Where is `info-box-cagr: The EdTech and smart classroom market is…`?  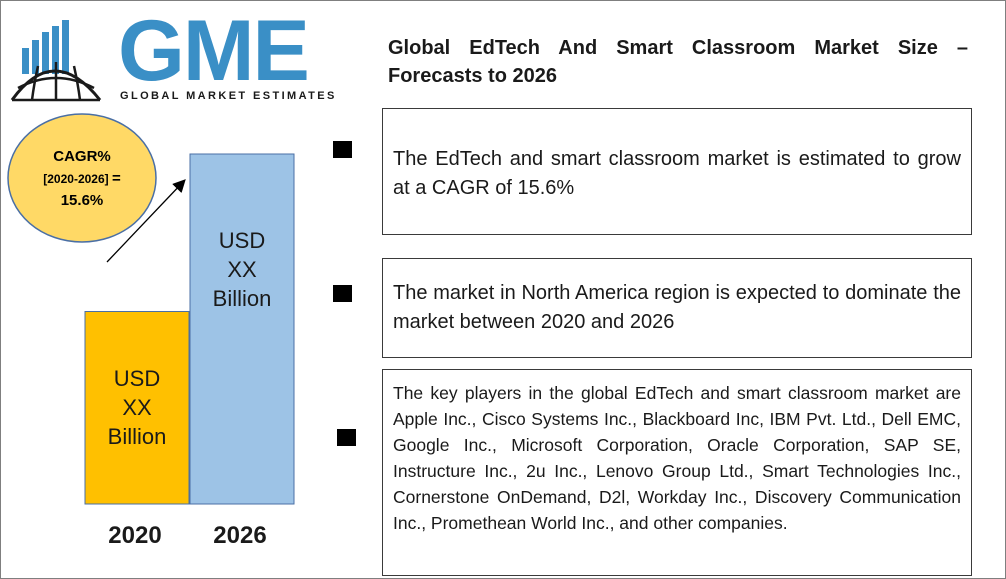
info-box-cagr: The EdTech and smart classroom market is… is located at coordinates (677, 171).